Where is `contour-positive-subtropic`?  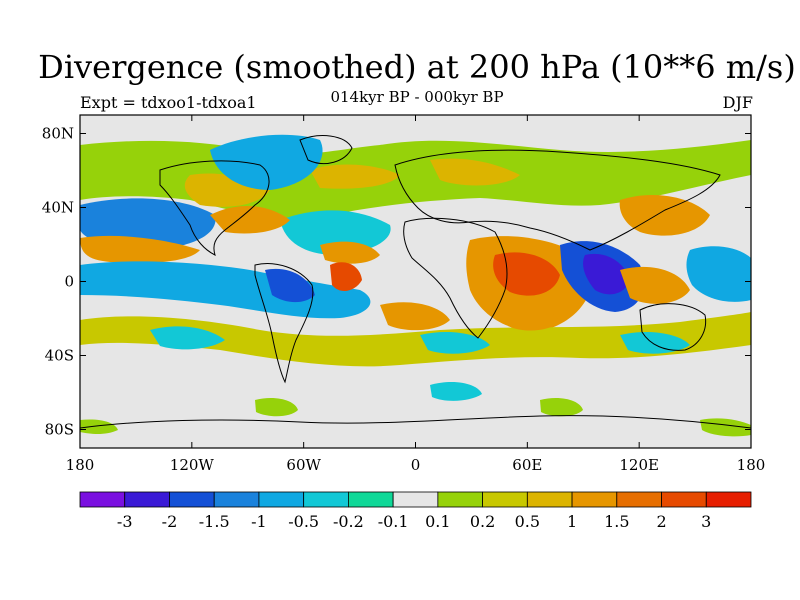
contour-positive-subtropic is located at coordinates (230, 234).